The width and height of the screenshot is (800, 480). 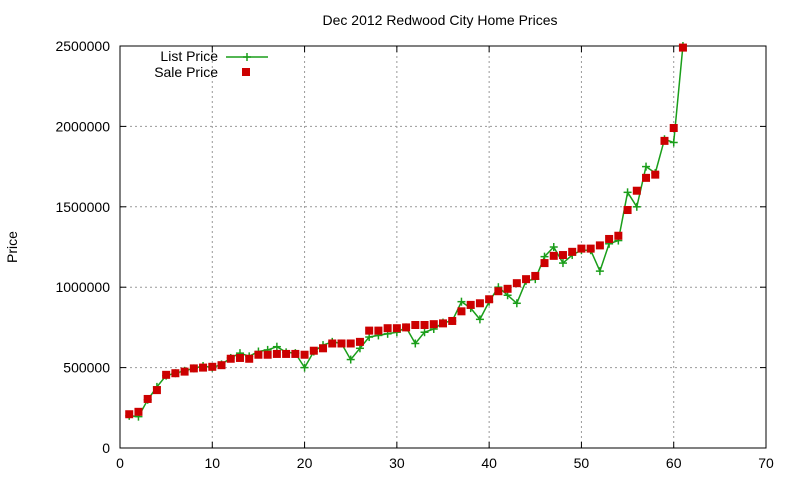 I want to click on y-tick-label: 0, so click(x=106, y=448).